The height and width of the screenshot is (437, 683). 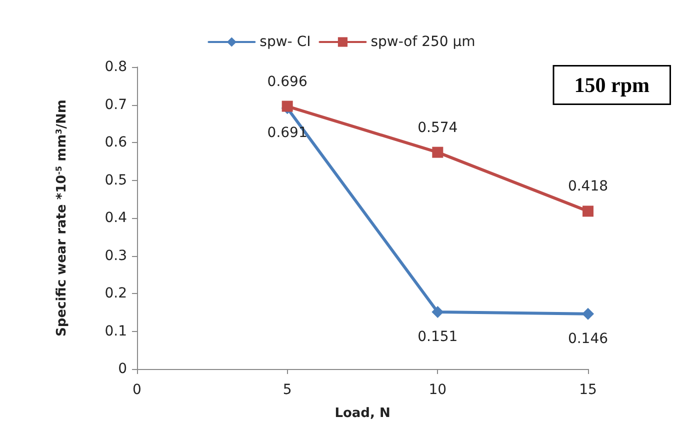 I want to click on data-label: 0.574, so click(x=438, y=128).